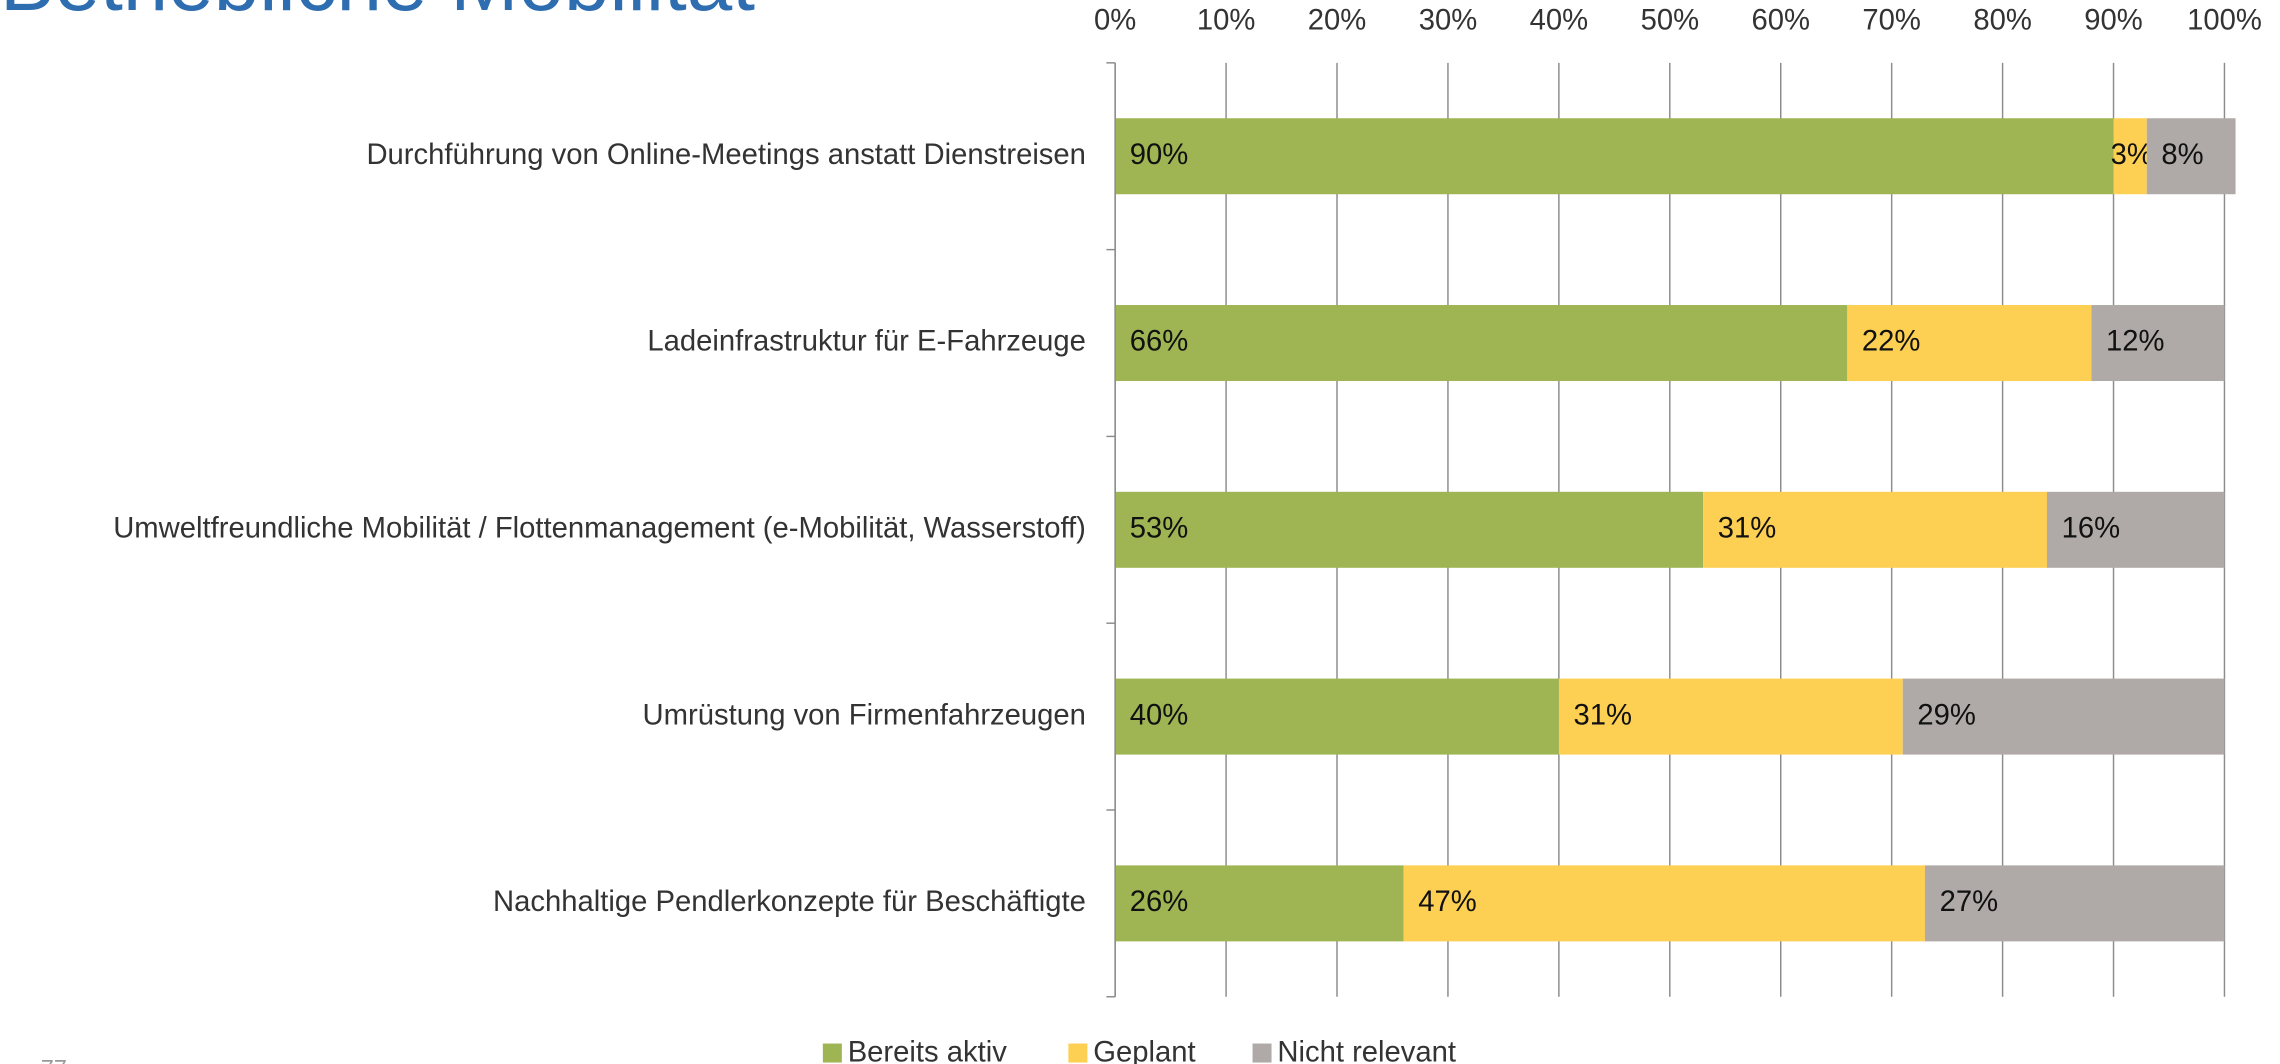 This screenshot has height=1064, width=2280. I want to click on data-label: 66%, so click(1159, 342).